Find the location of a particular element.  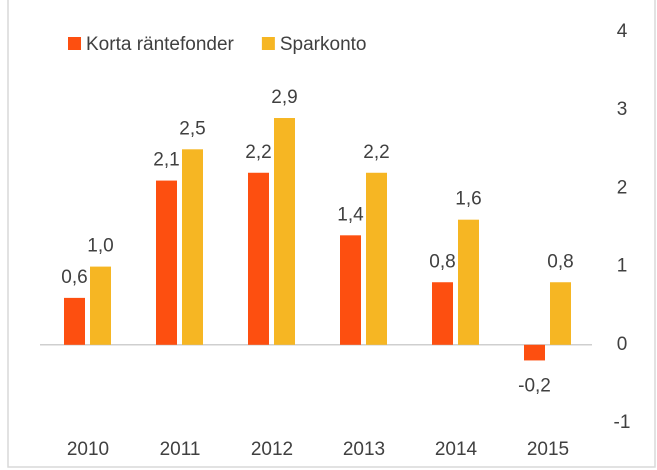

x-tick-label: 2013 is located at coordinates (364, 449).